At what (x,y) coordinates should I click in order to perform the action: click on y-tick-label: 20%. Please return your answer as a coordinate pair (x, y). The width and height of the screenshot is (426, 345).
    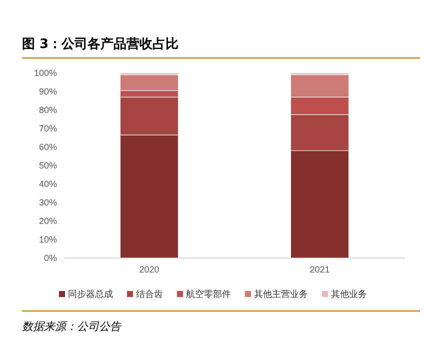
    Looking at the image, I should click on (47, 221).